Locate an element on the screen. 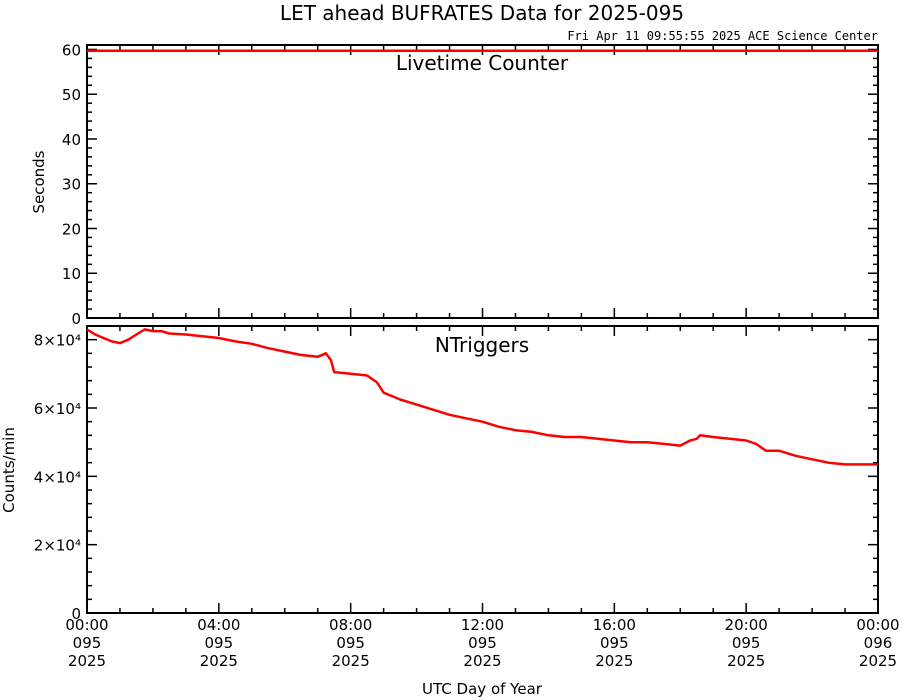 This screenshot has width=902, height=700. x-axis-label: UTC Day of Year is located at coordinates (482, 689).